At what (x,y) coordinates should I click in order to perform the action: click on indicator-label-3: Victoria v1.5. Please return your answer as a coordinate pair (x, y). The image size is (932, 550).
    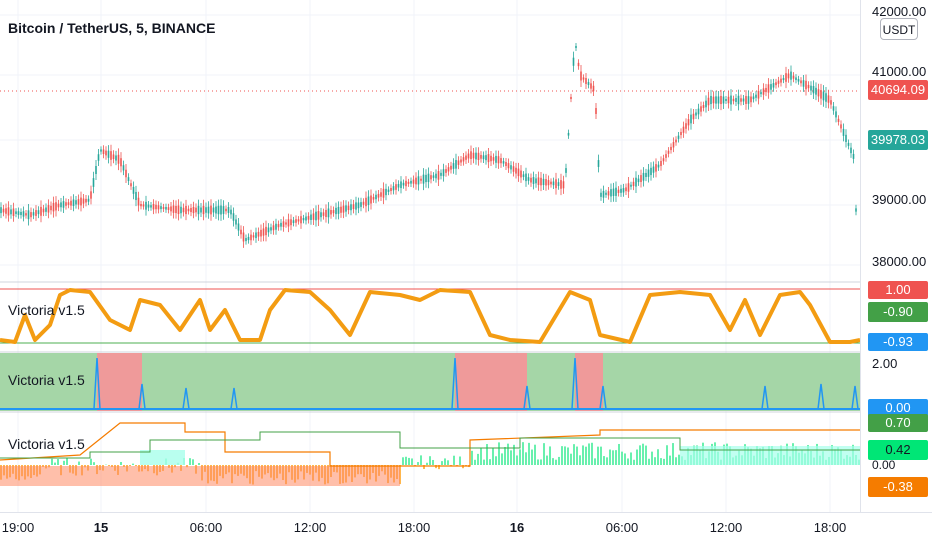
    Looking at the image, I should click on (46, 444).